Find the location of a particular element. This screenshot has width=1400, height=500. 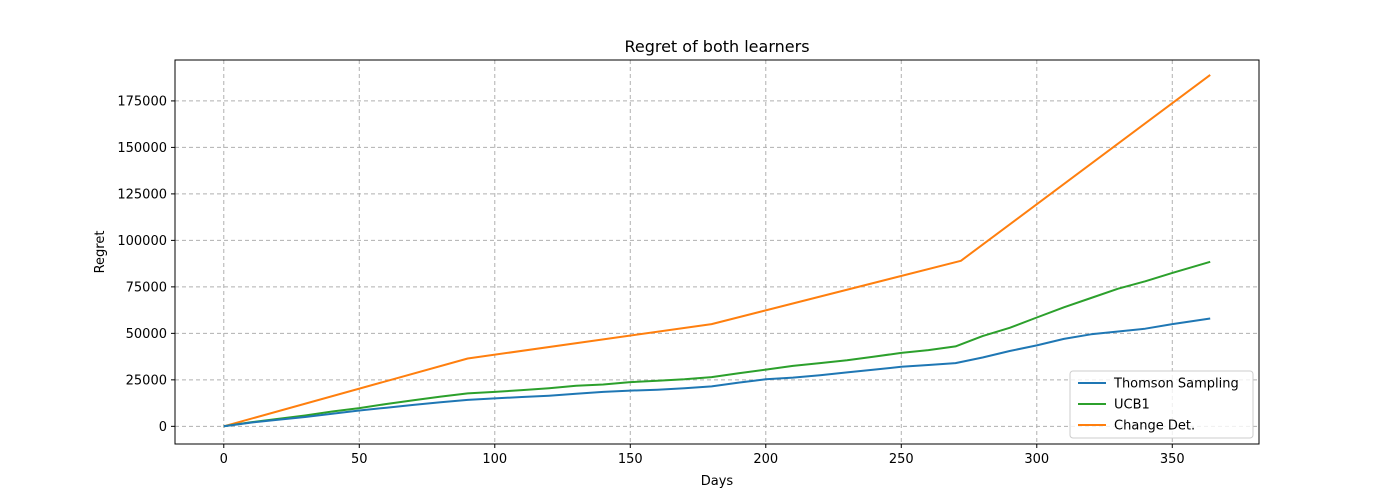

y-tick-label: 0 is located at coordinates (163, 427).